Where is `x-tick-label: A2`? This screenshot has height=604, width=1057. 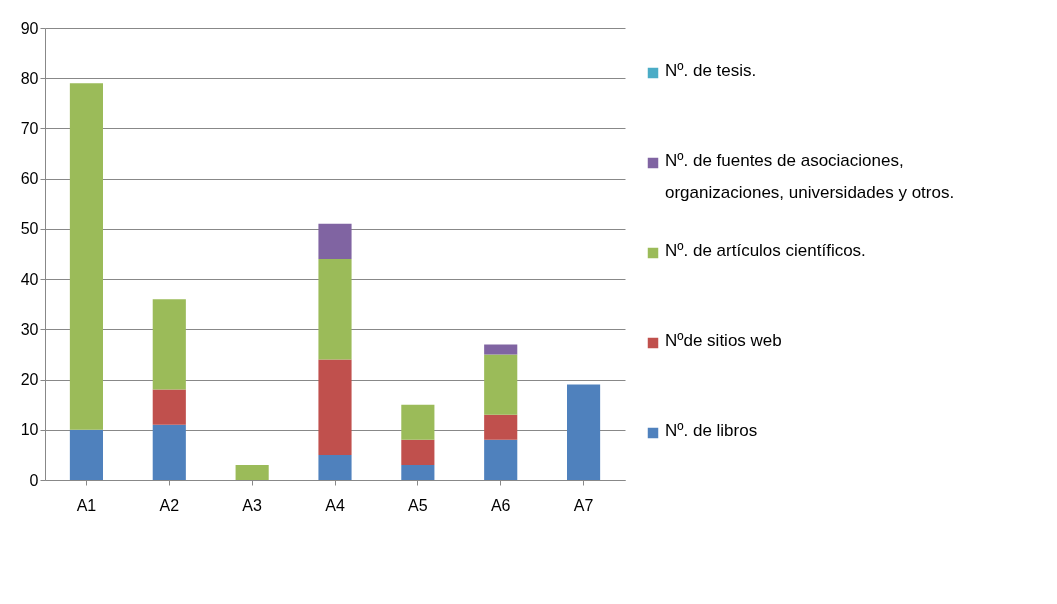 x-tick-label: A2 is located at coordinates (169, 505).